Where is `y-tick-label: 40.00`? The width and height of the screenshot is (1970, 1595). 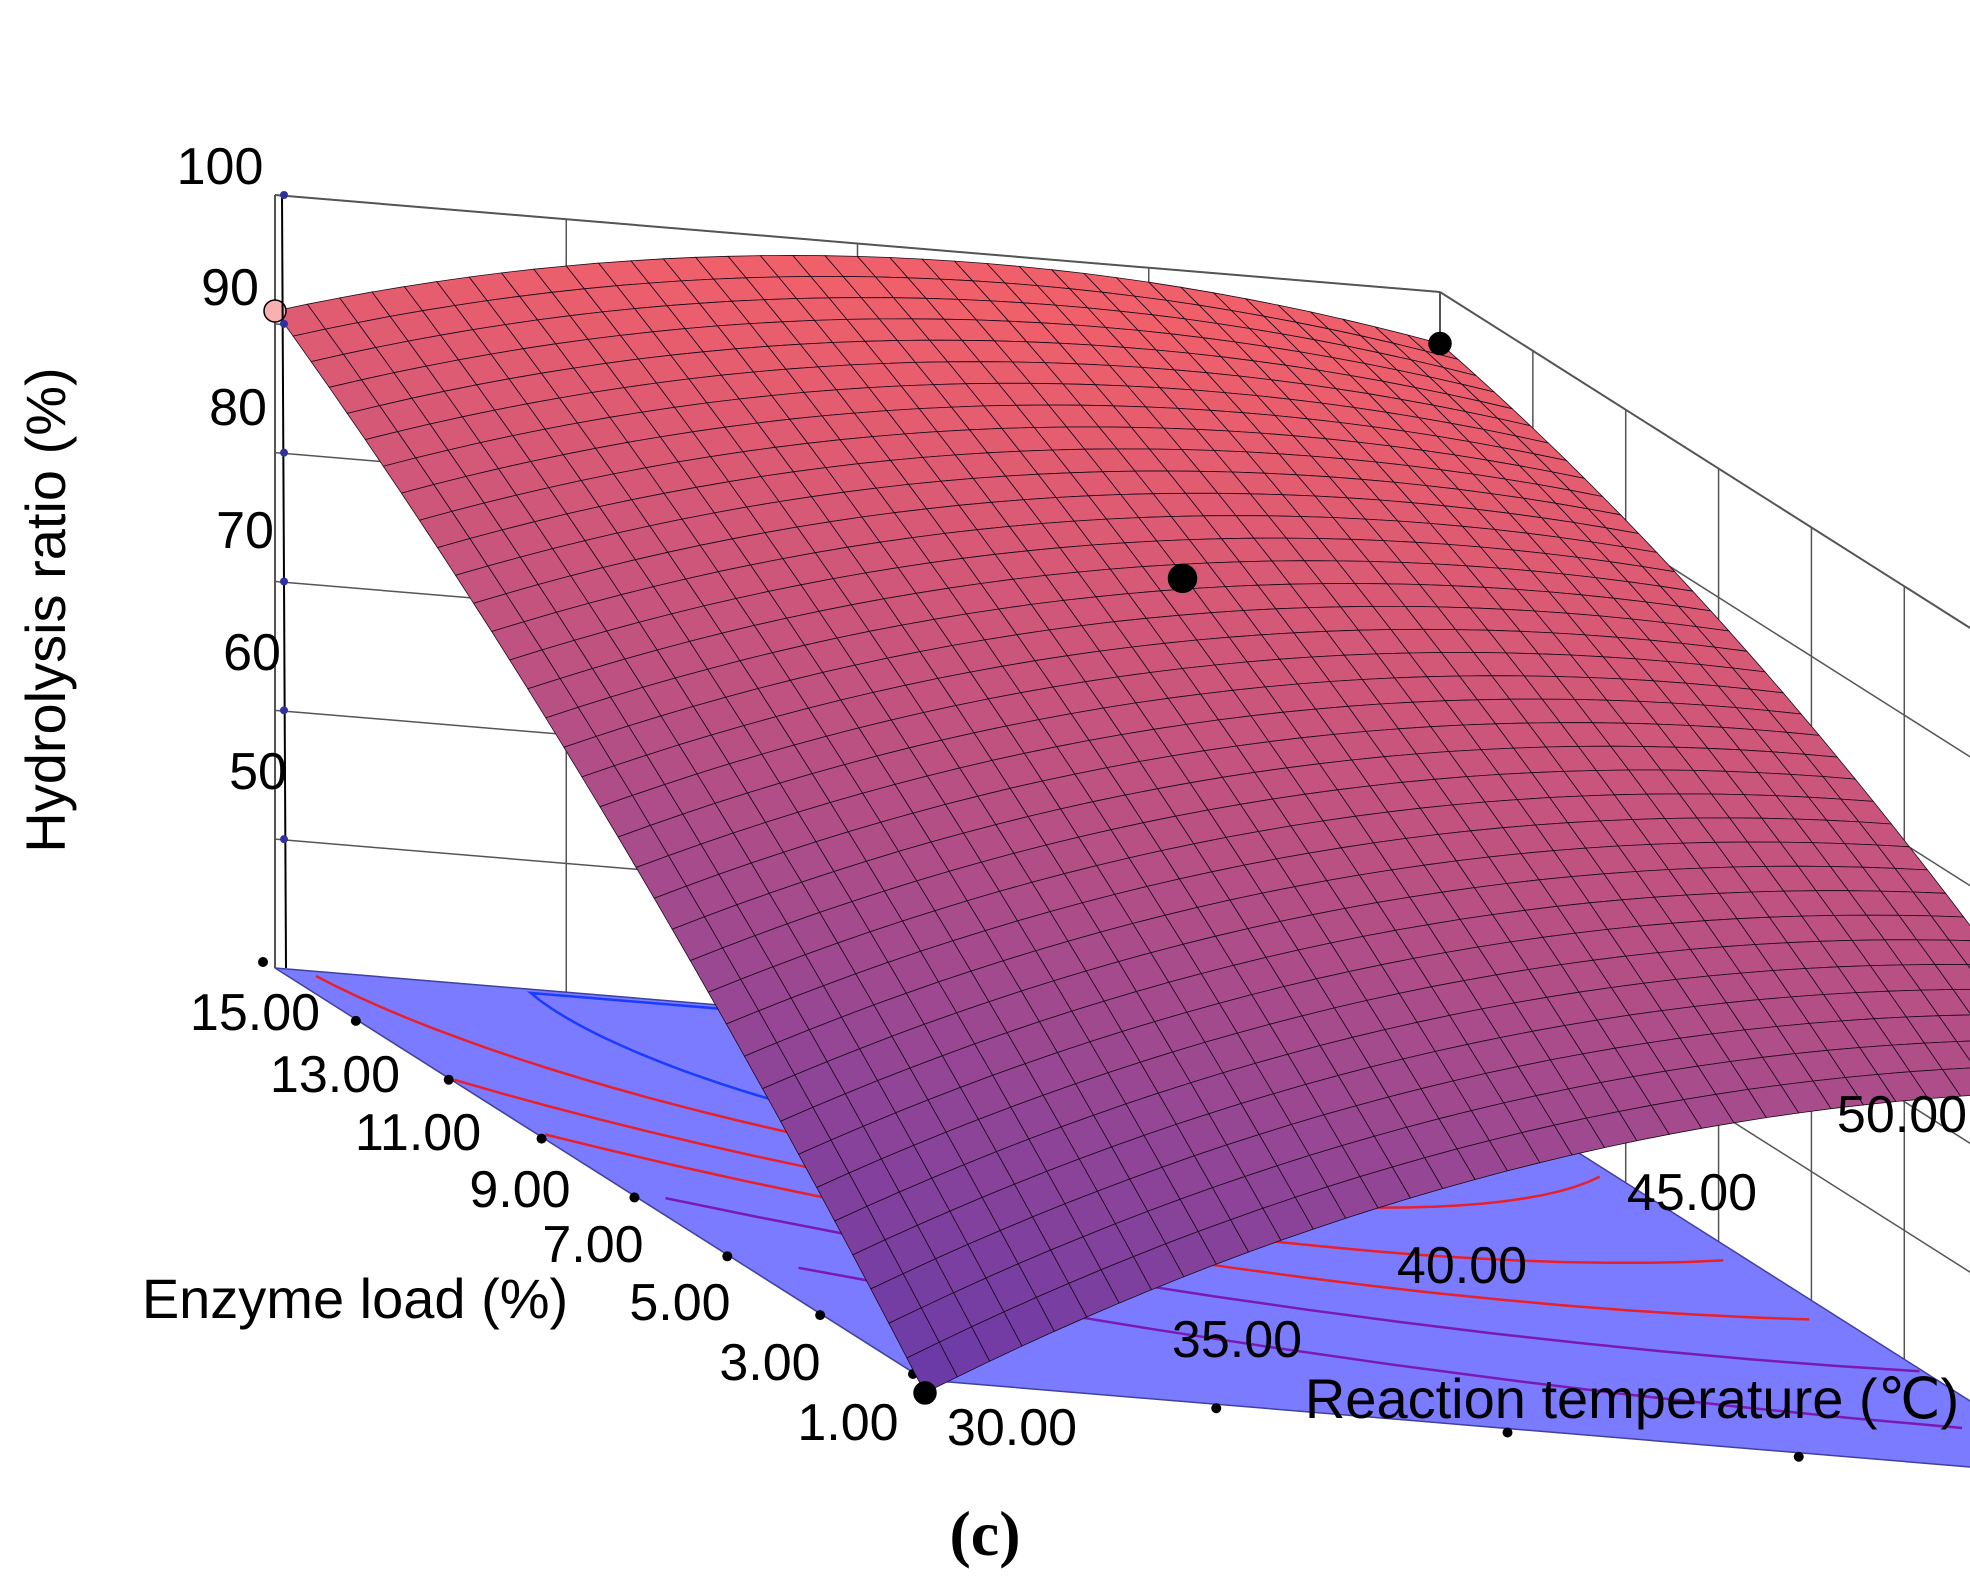
y-tick-label: 40.00 is located at coordinates (1462, 1266).